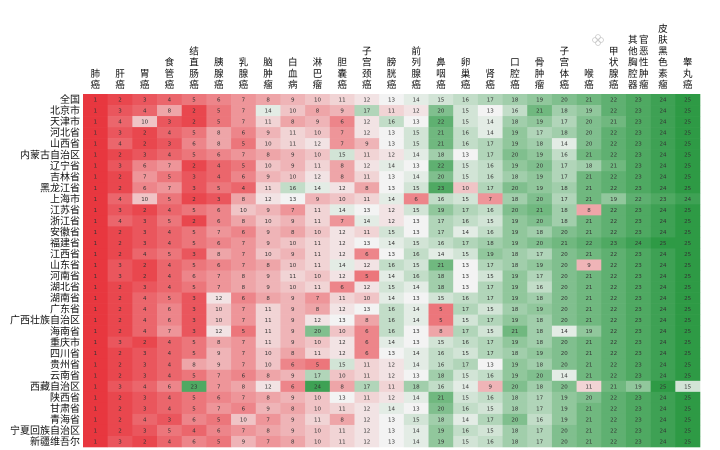 This screenshot has width=720, height=450. Describe the element at coordinates (268, 321) in the screenshot. I see `cell-value: 11` at that location.